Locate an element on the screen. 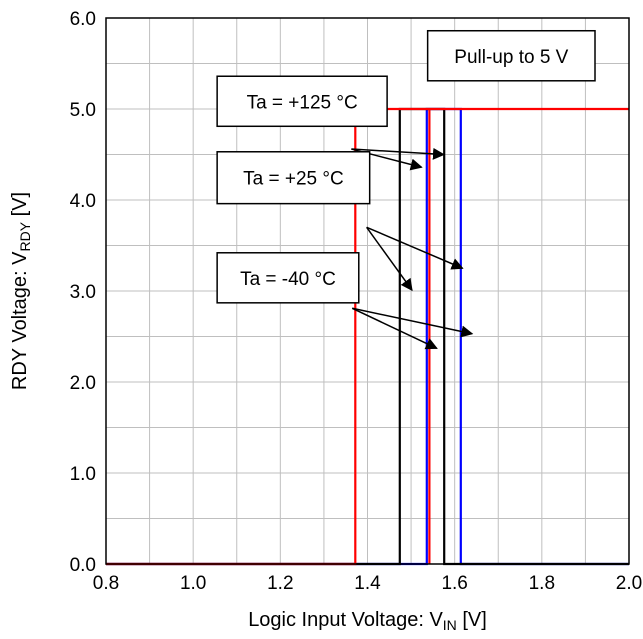  x-axis-title: Logic Input Voltage: VIN [V] is located at coordinates (367, 621).